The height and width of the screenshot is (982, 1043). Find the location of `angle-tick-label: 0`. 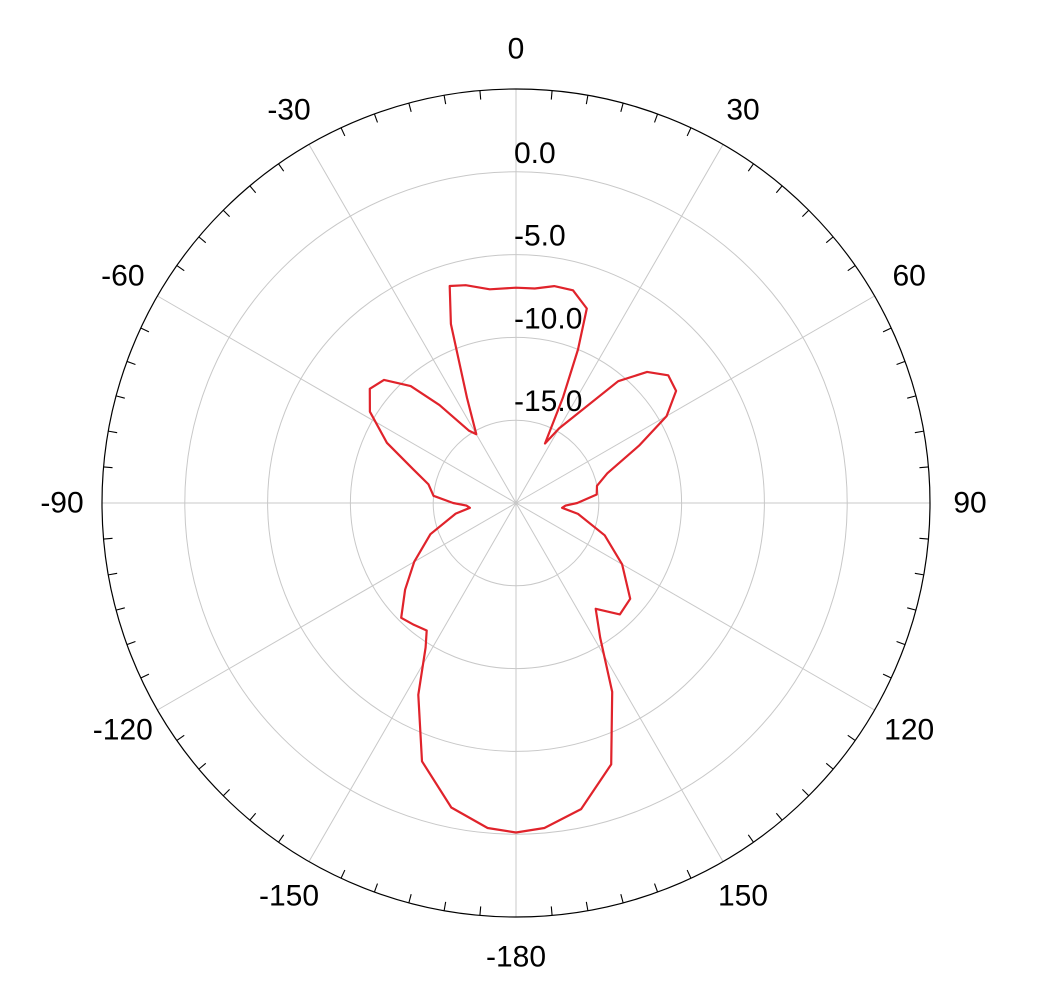

angle-tick-label: 0 is located at coordinates (516, 49).